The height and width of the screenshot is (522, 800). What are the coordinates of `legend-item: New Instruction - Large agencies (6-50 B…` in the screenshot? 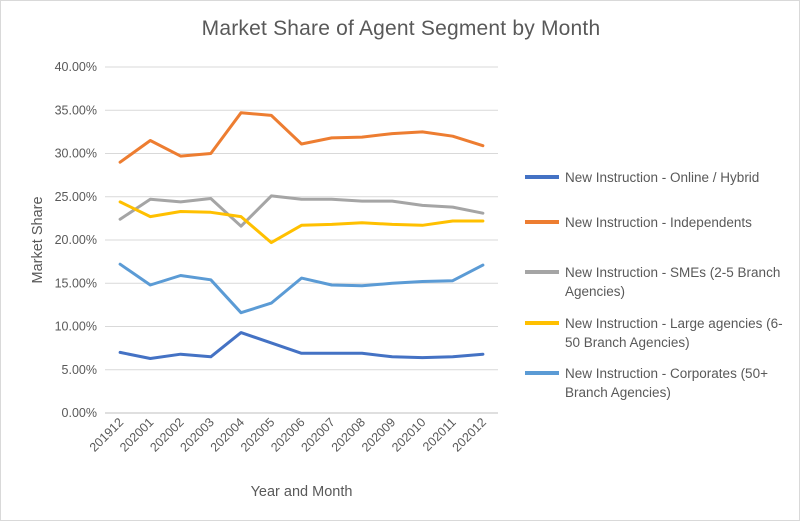 It's located at (657, 333).